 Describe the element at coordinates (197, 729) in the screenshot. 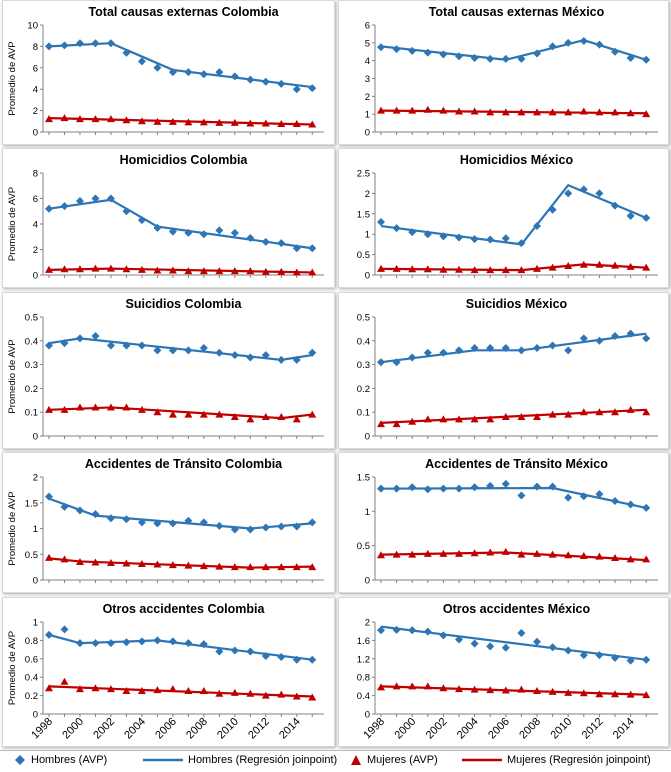

I see `x-tick-label: 2008` at that location.